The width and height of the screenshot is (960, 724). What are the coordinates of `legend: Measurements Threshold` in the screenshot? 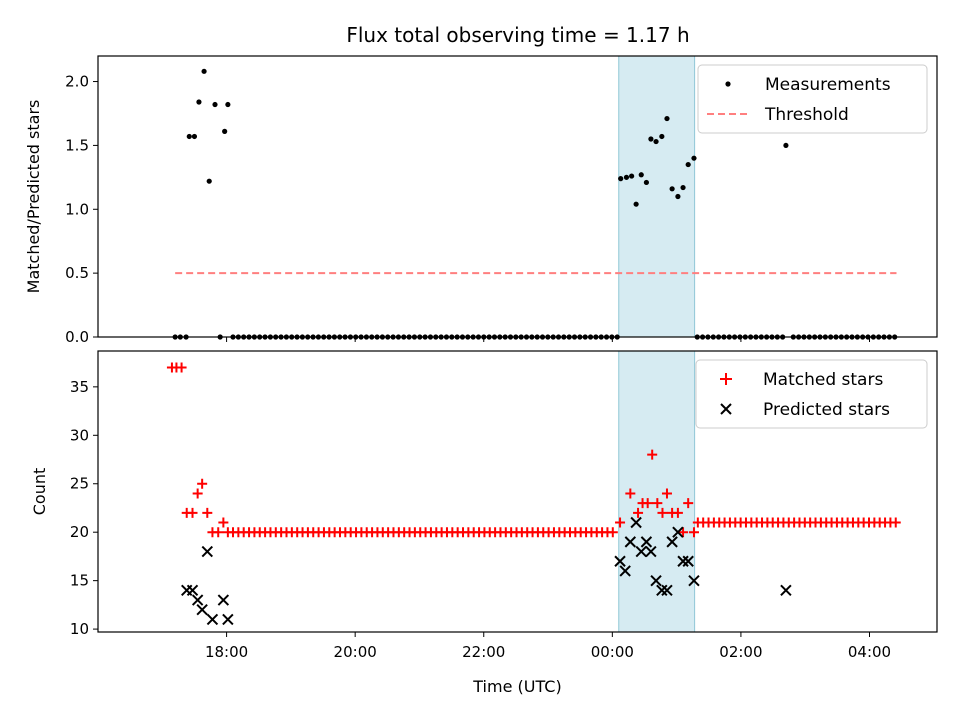 It's located at (812, 99).